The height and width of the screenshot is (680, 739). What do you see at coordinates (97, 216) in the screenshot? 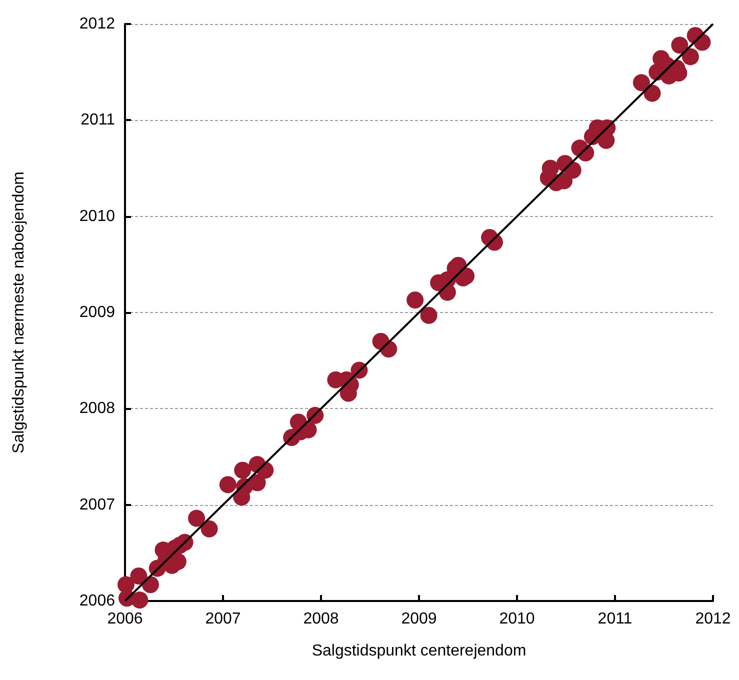
I see `y-tick-label: 2010` at bounding box center [97, 216].